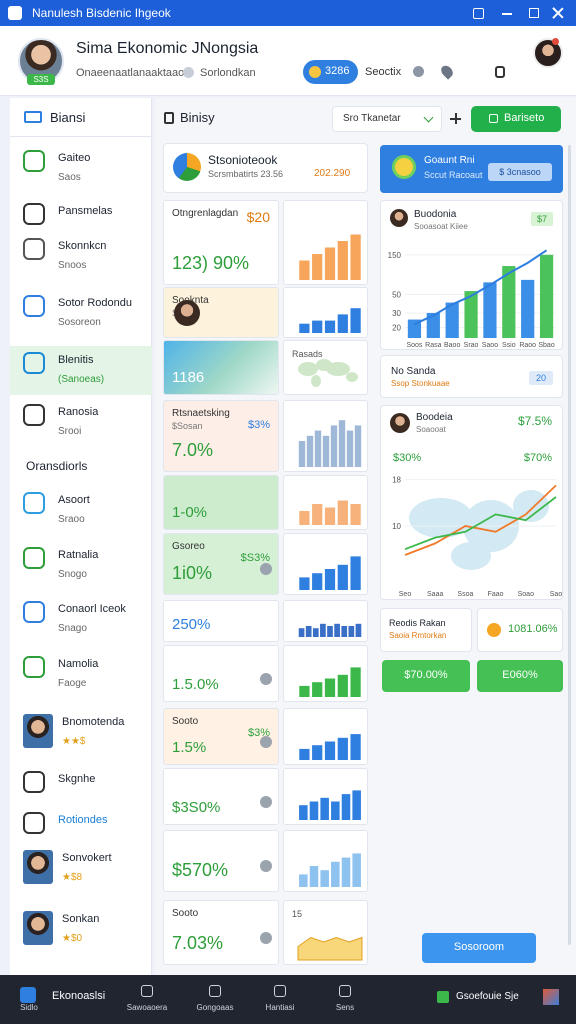 This screenshot has height=1024, width=576. I want to click on y-tick-label: 30, so click(396, 313).